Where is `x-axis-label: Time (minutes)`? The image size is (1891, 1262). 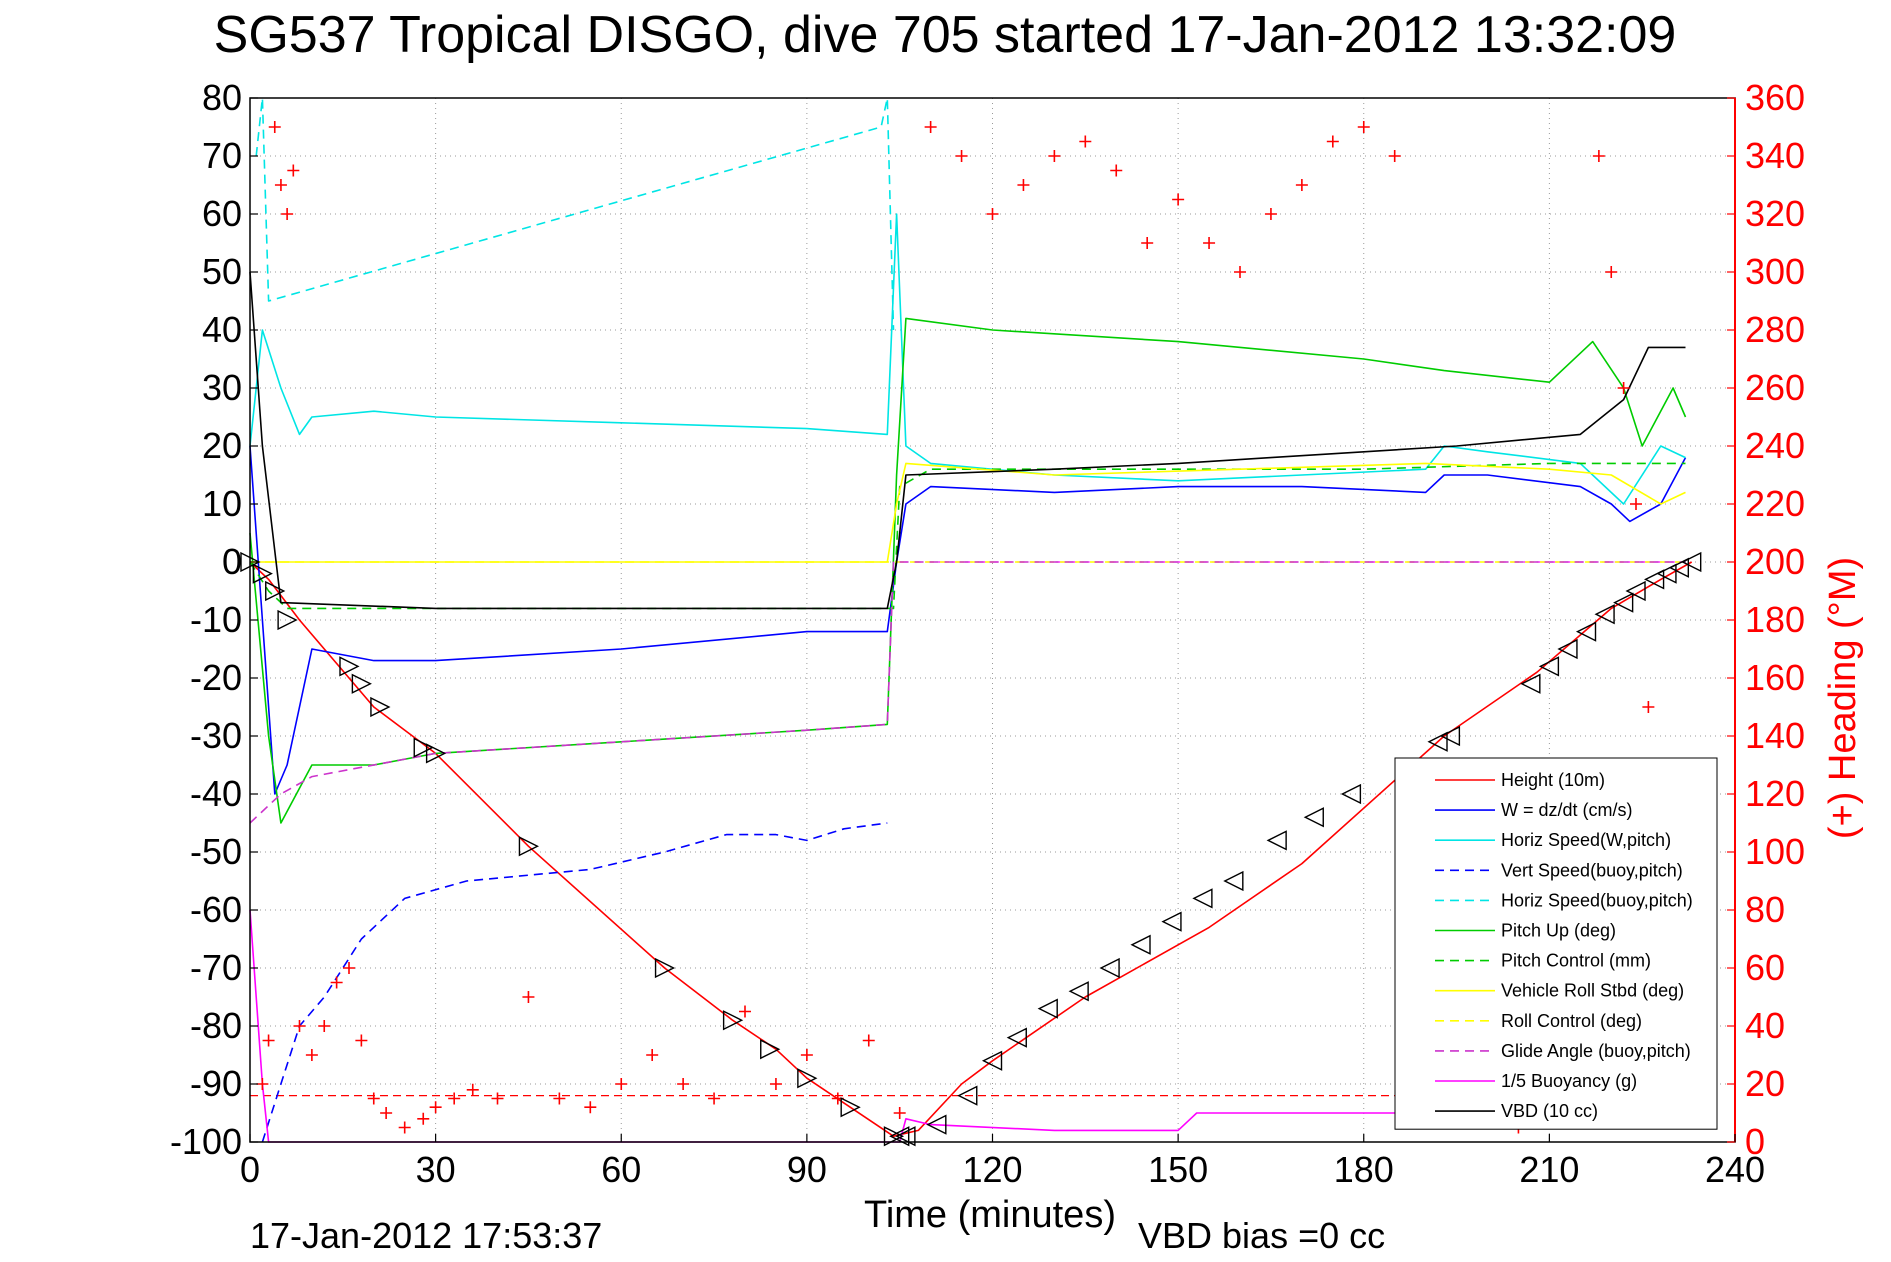 x-axis-label: Time (minutes) is located at coordinates (990, 1215).